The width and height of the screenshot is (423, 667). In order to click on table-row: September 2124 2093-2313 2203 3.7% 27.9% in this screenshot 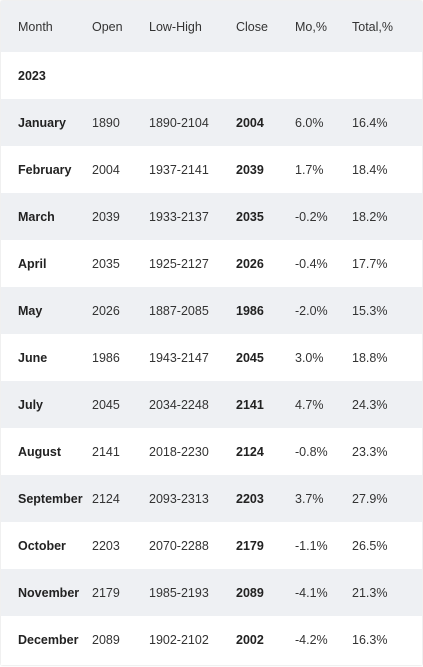, I will do `click(211, 498)`.